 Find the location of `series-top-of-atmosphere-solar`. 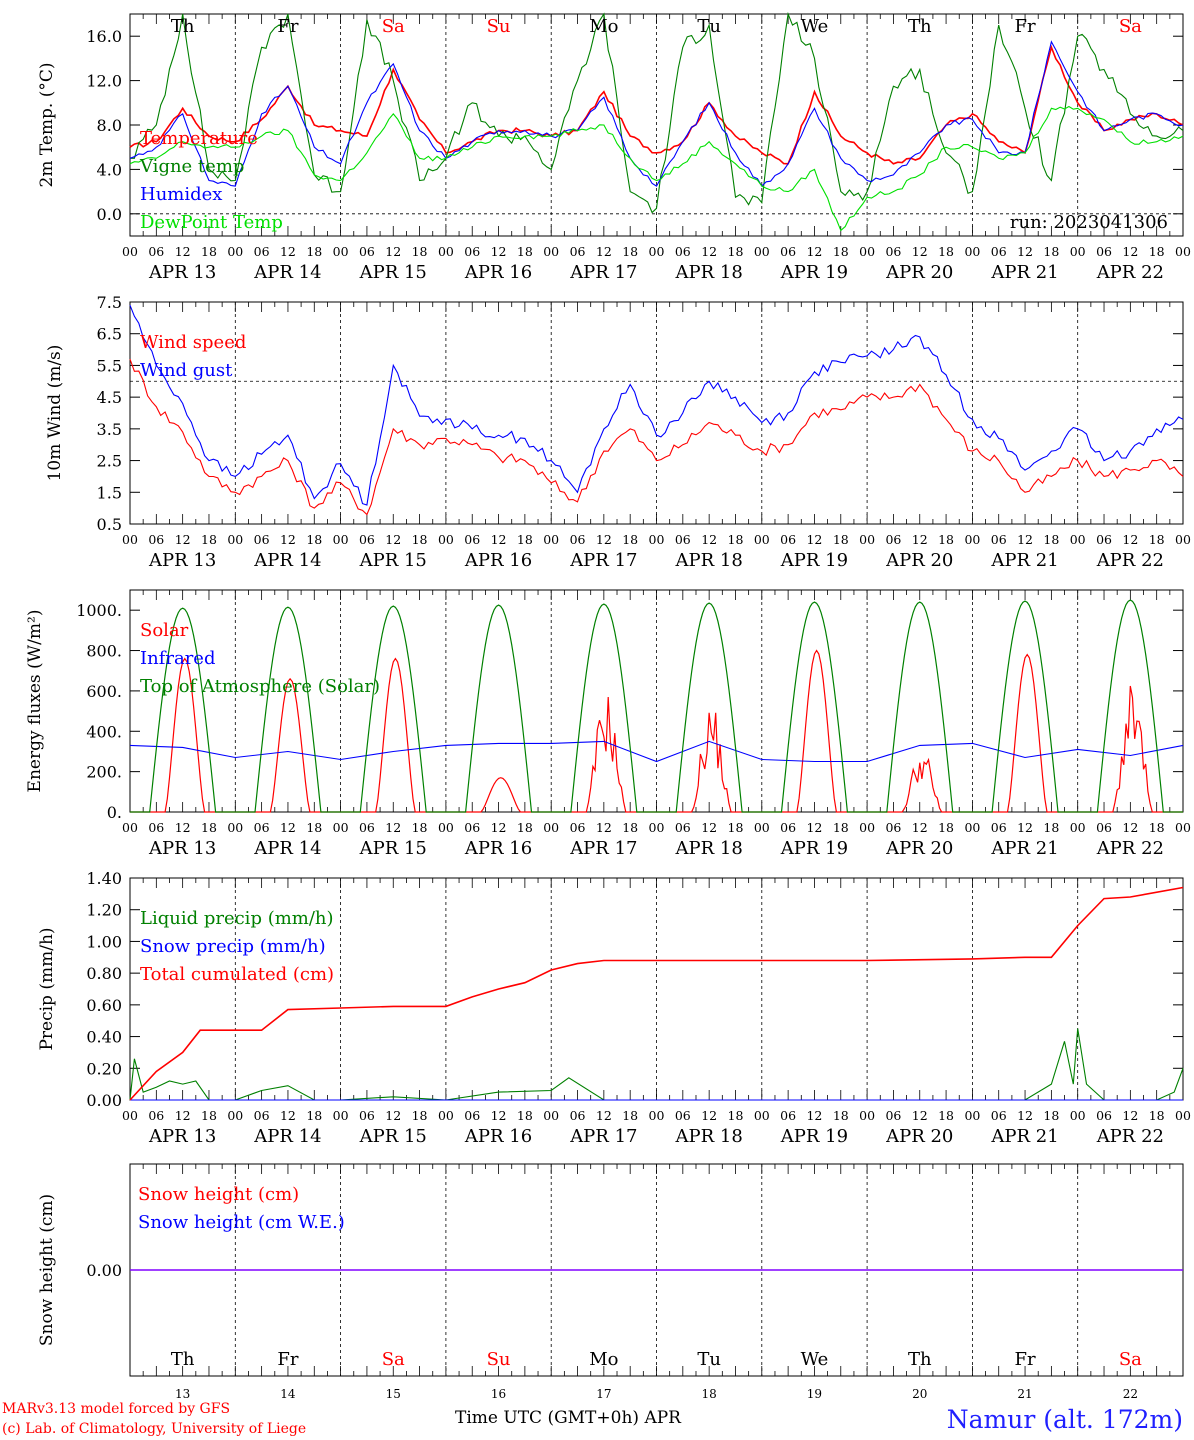

series-top-of-atmosphere-solar is located at coordinates (656, 706).